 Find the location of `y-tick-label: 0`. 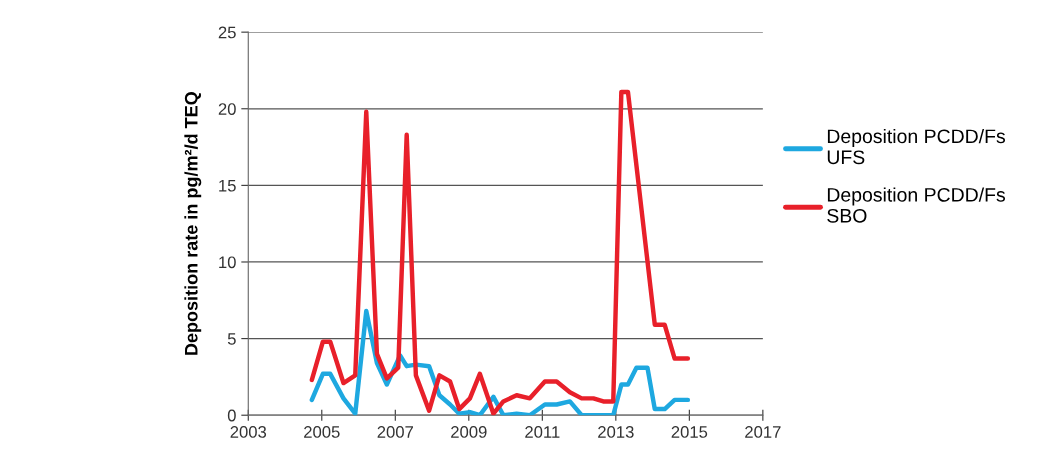

y-tick-label: 0 is located at coordinates (231, 415).